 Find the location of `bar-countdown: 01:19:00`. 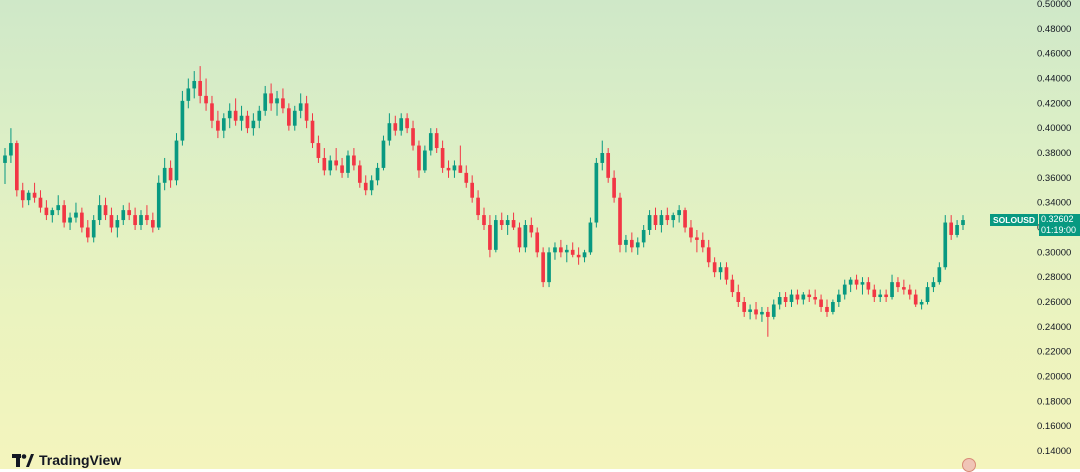

bar-countdown: 01:19:00 is located at coordinates (1059, 230).